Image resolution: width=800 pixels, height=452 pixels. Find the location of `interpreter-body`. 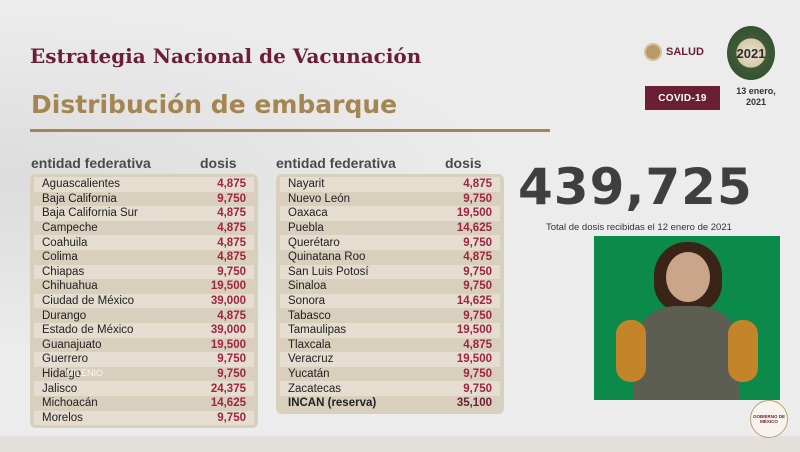

interpreter-body is located at coordinates (687, 353).